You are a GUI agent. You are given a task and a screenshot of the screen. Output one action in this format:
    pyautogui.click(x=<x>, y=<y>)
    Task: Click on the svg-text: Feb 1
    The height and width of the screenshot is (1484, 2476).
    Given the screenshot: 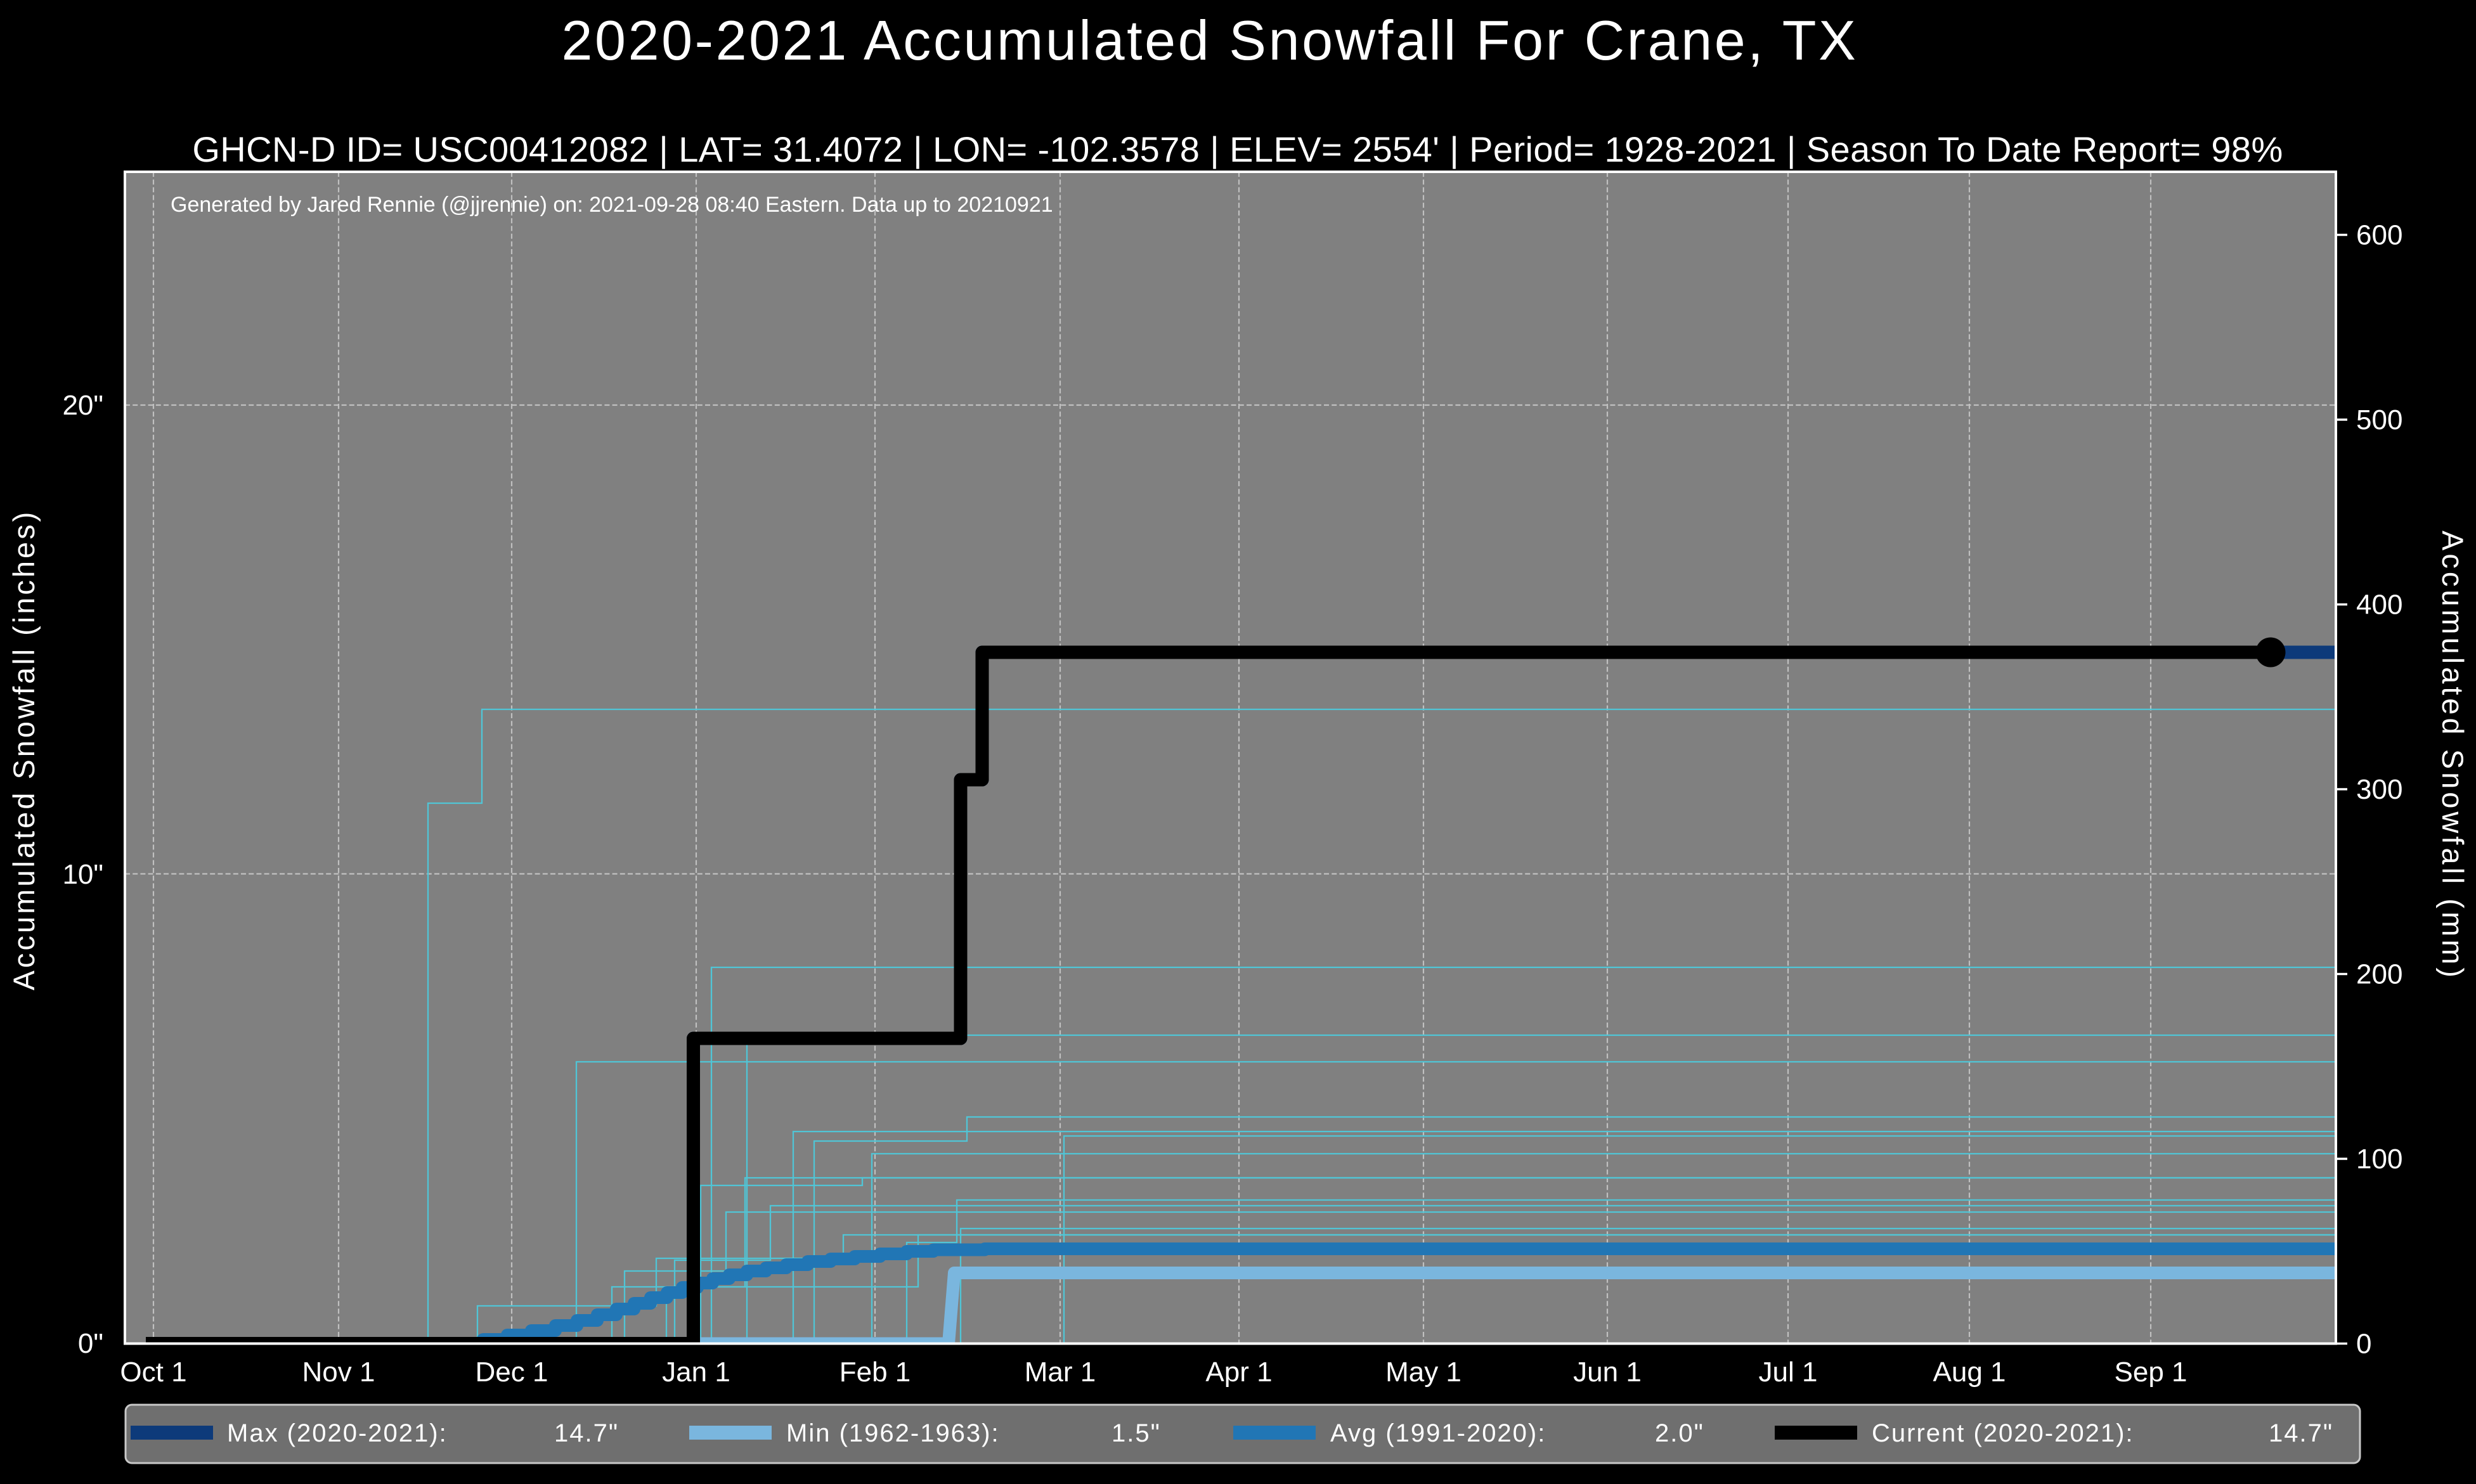 What is the action you would take?
    pyautogui.click(x=875, y=1372)
    